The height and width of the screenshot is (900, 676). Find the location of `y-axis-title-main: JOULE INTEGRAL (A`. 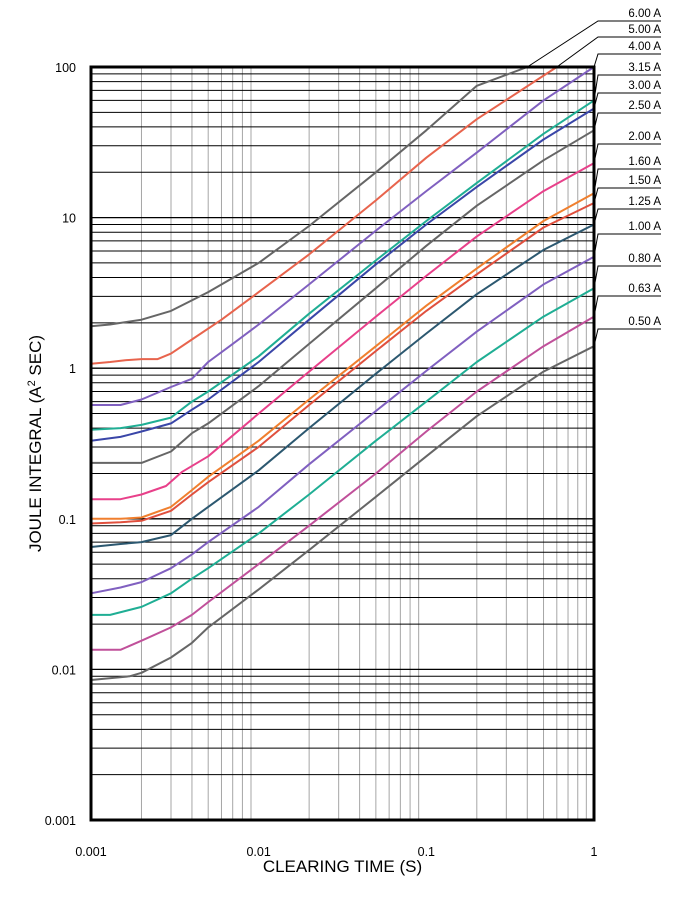

y-axis-title-main: JOULE INTEGRAL (A is located at coordinates (35, 469).